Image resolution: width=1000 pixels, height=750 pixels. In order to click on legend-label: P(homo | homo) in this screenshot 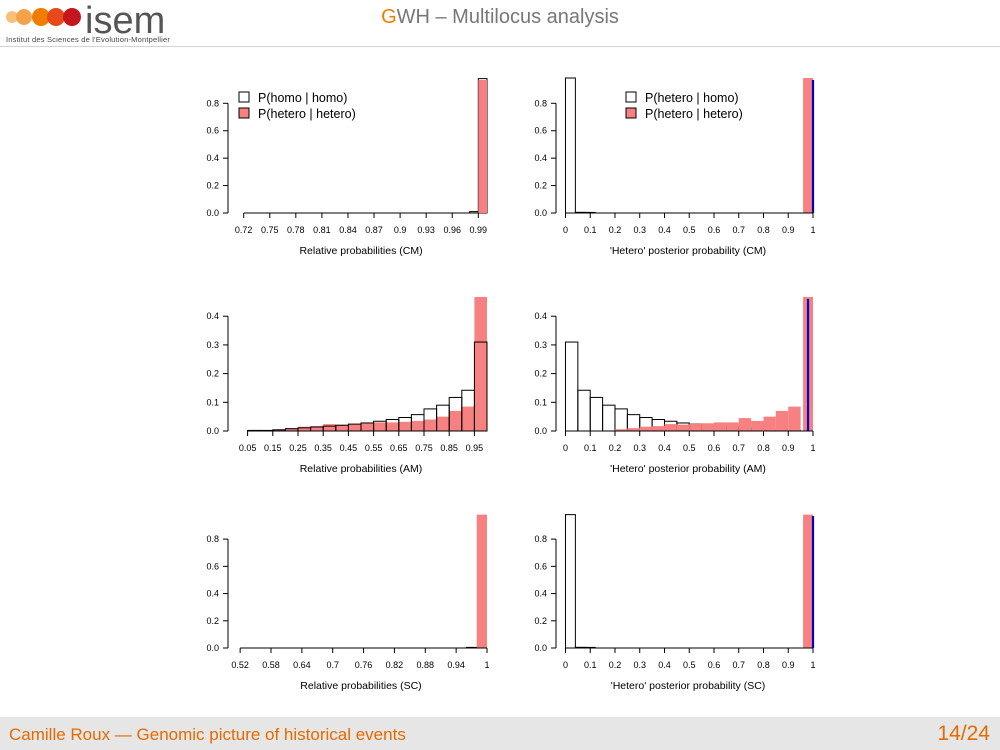, I will do `click(302, 98)`.